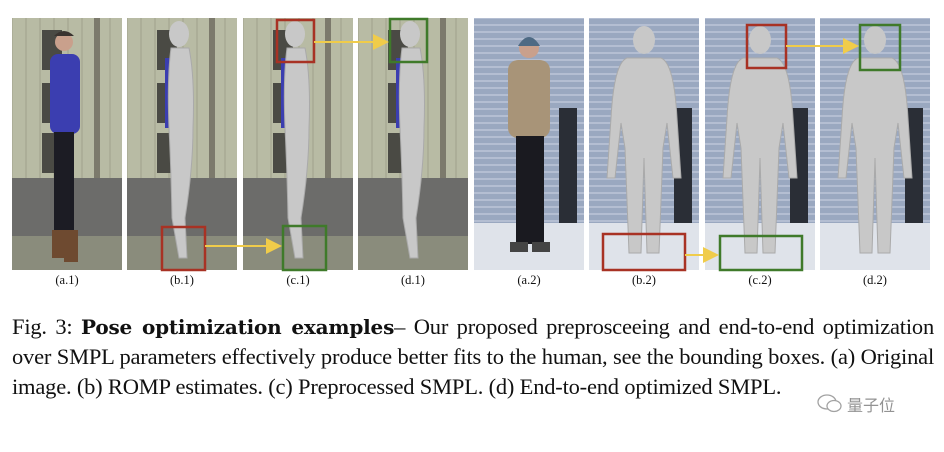  Describe the element at coordinates (413, 280) in the screenshot. I see `panel-label: (d.1)` at that location.